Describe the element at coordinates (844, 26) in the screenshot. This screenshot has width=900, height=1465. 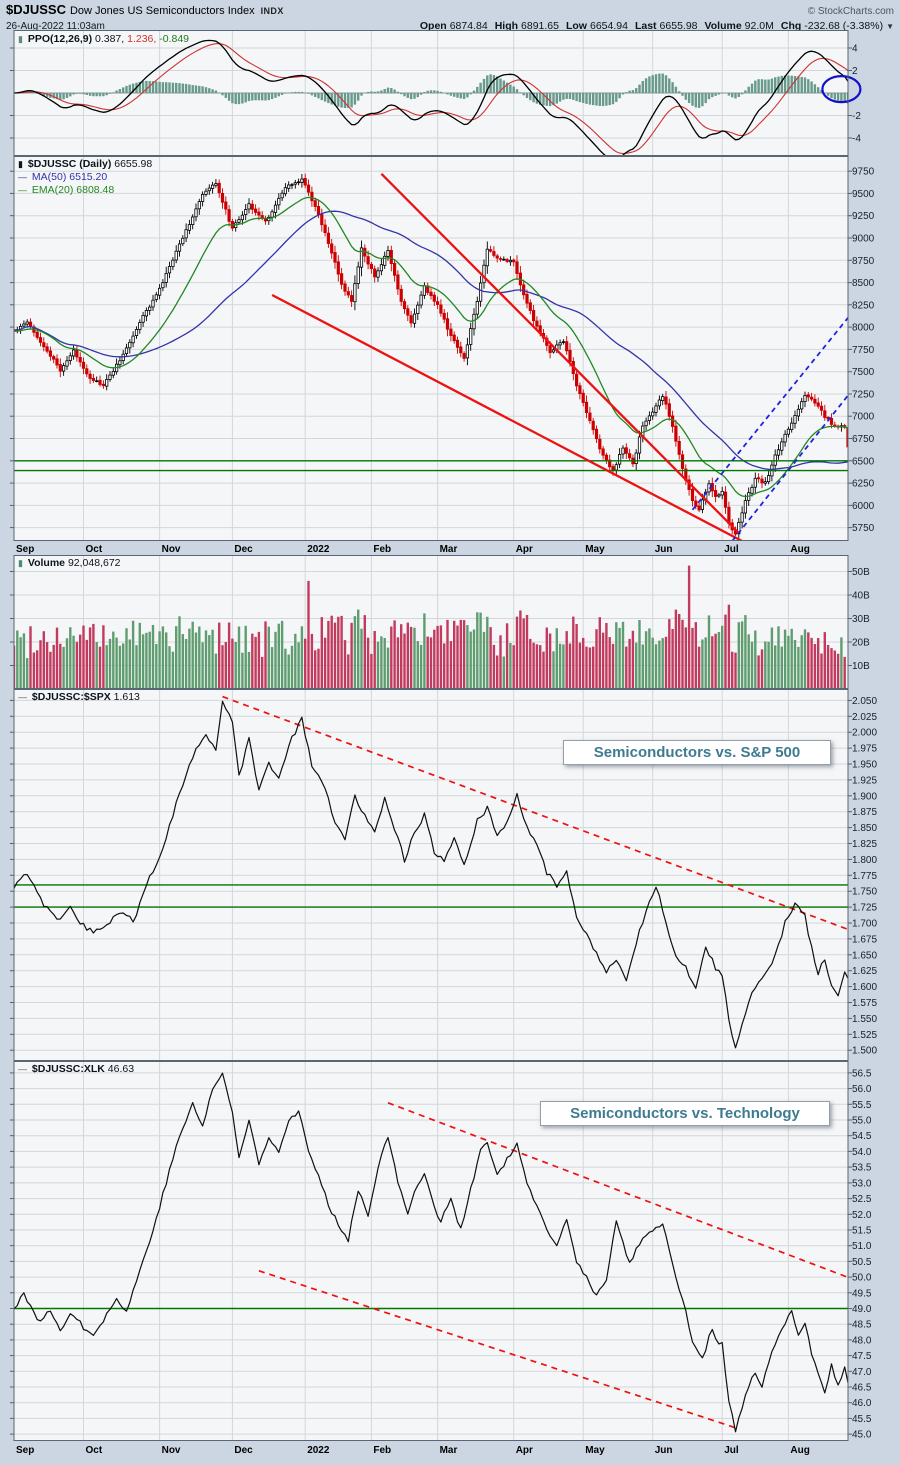
I see `chg-value: -232.68 (-3.38%)` at that location.